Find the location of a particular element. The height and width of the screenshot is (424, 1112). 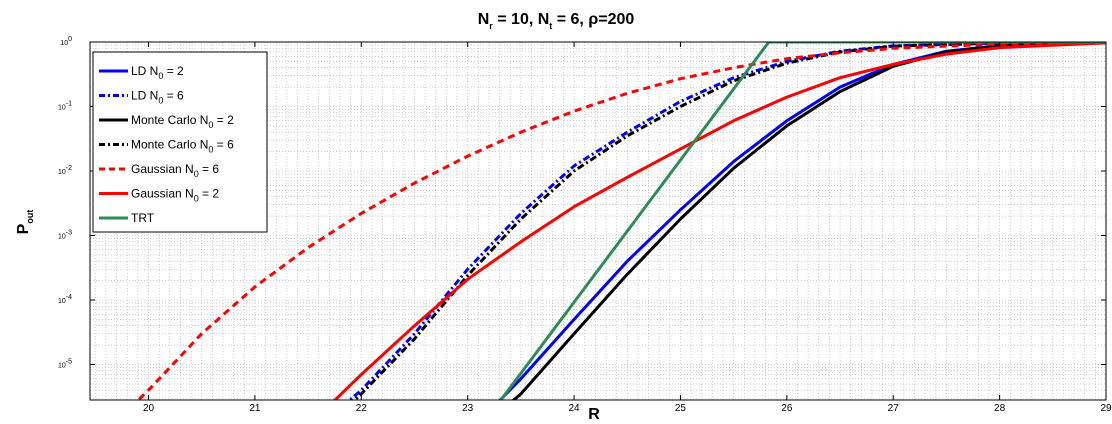

x-tick-label: 28 is located at coordinates (1000, 408).